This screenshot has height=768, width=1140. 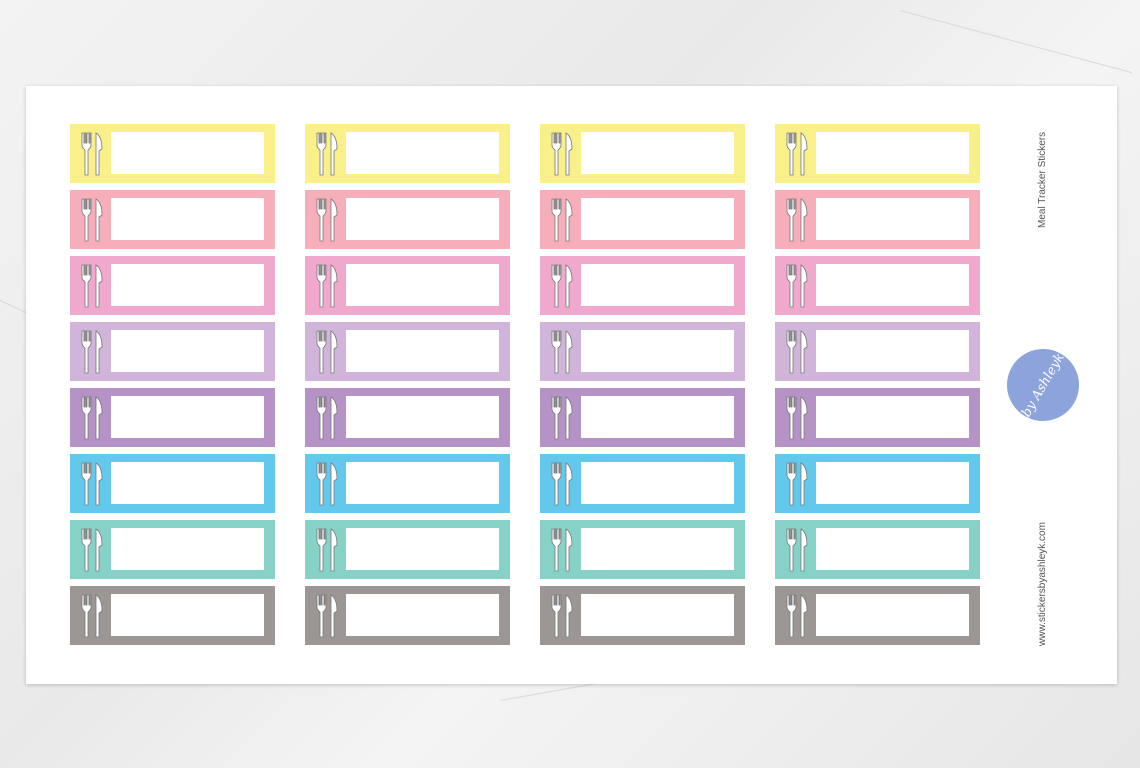 What do you see at coordinates (1015, 42) in the screenshot?
I see `marble-vein` at bounding box center [1015, 42].